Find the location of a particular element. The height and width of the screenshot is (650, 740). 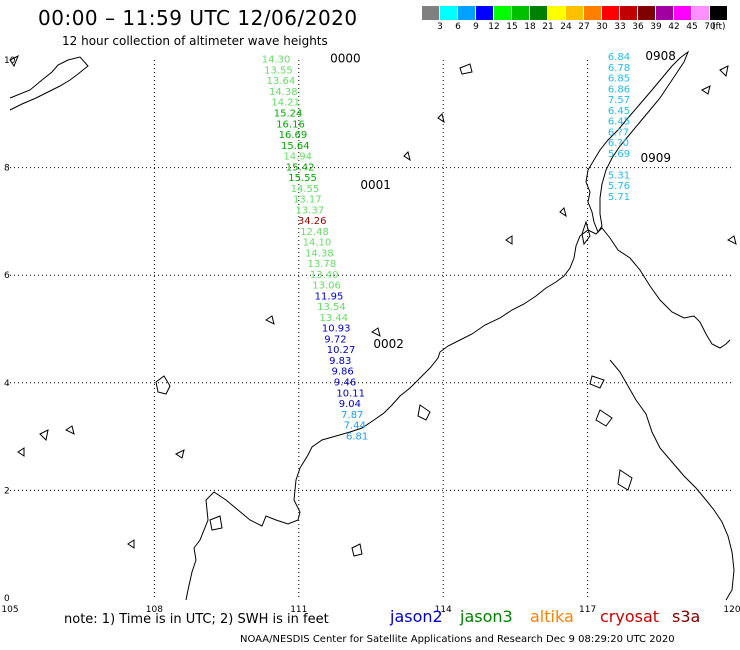

wave-height-label: 34.26 is located at coordinates (312, 221).